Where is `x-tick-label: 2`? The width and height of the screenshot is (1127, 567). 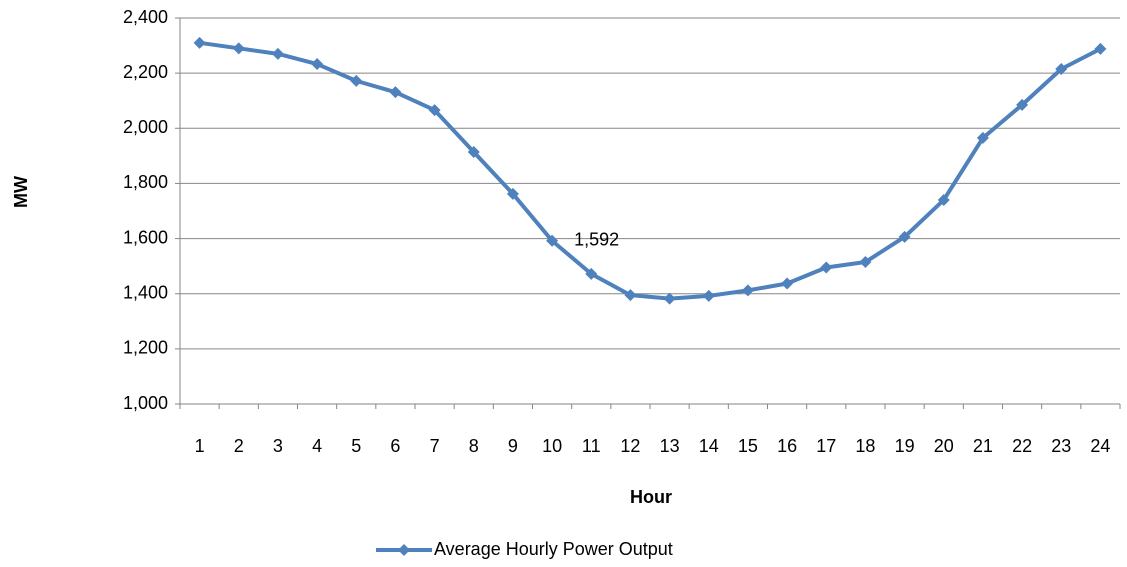 x-tick-label: 2 is located at coordinates (239, 446).